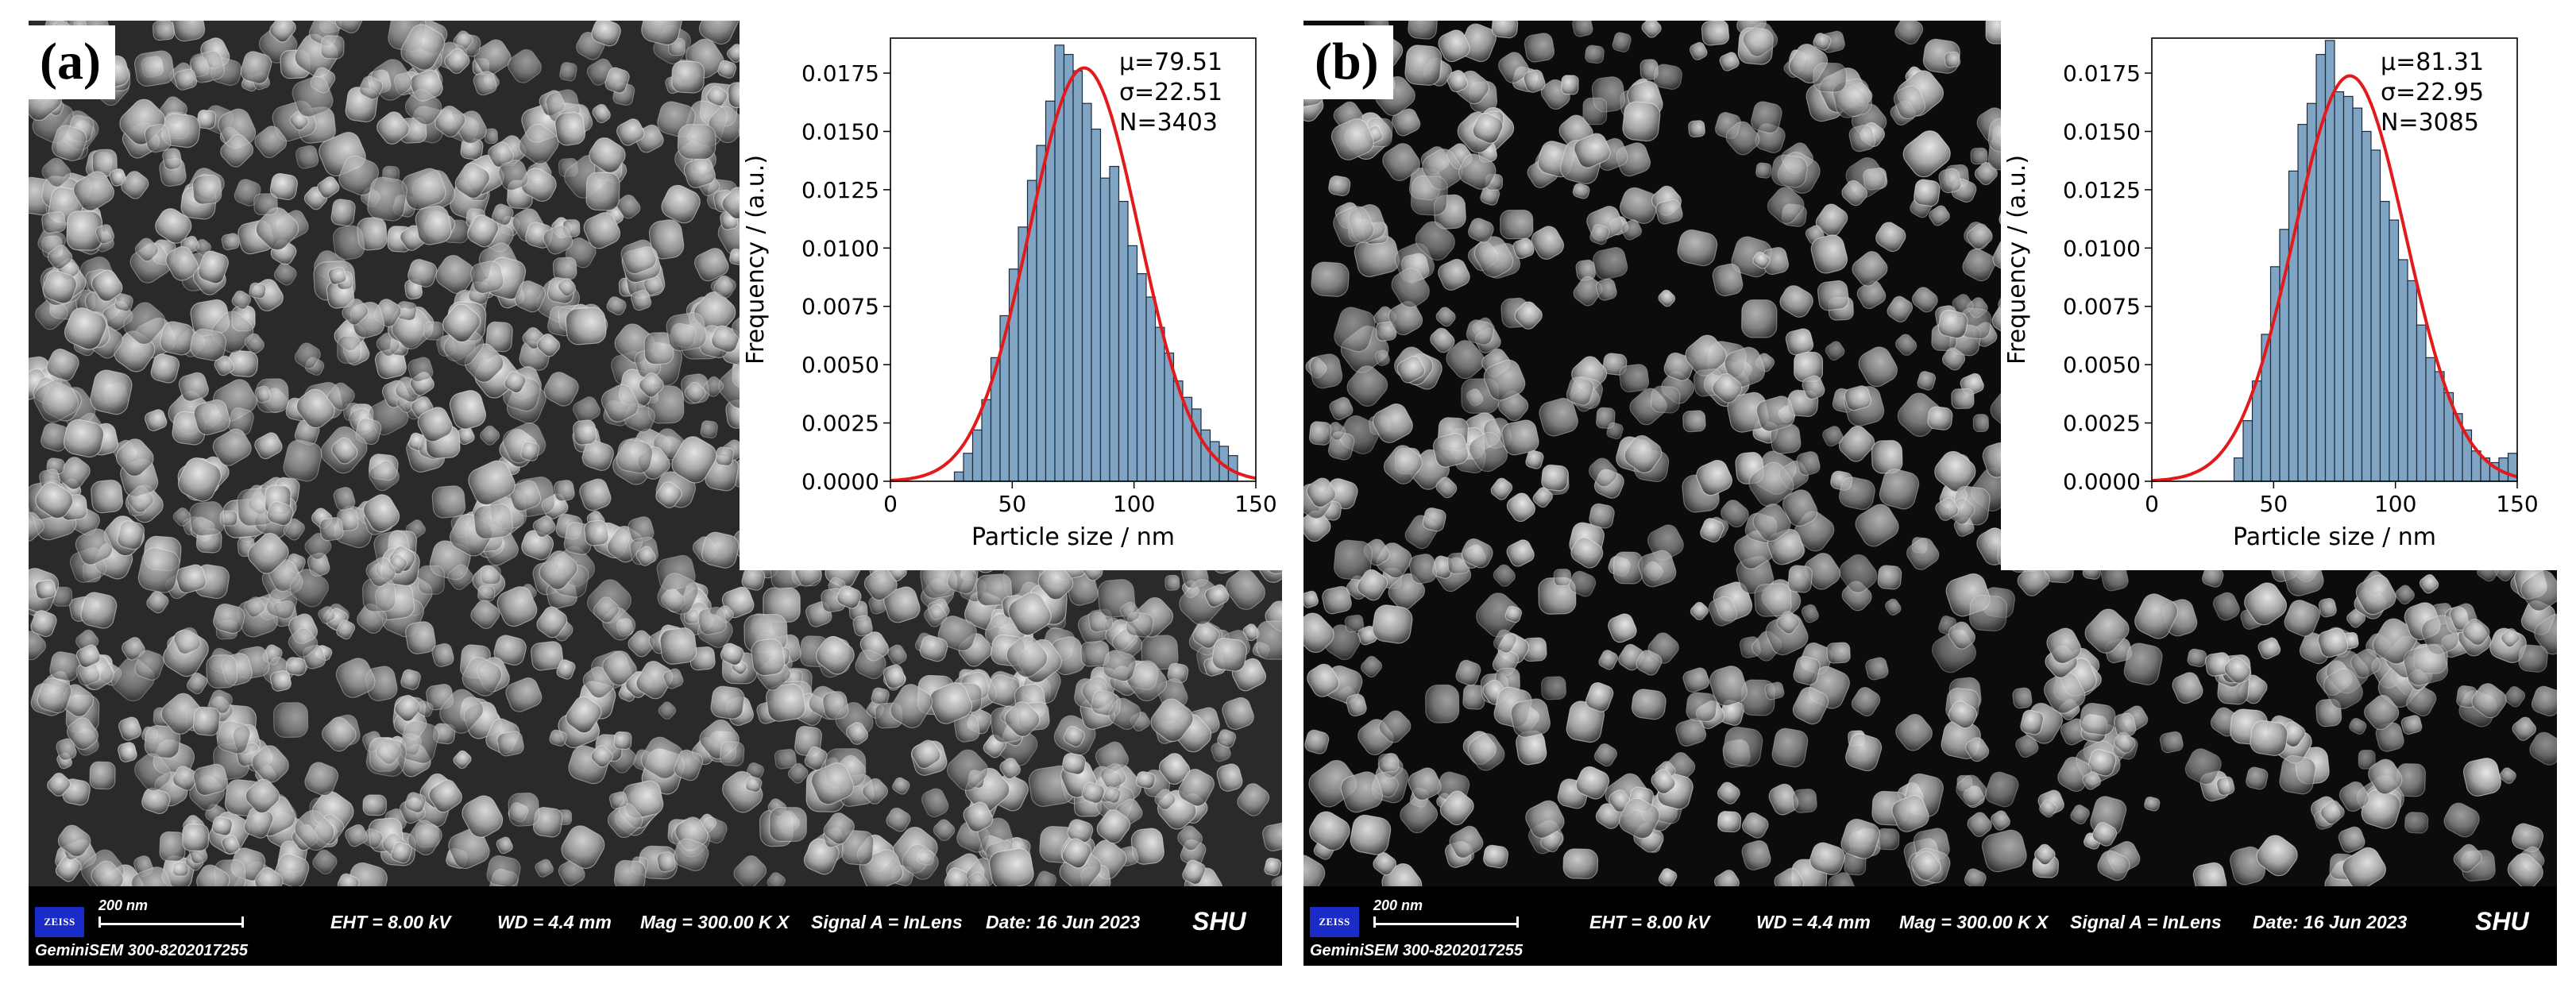 This screenshot has width=2576, height=984. Describe the element at coordinates (2334, 278) in the screenshot. I see `gaussian-fit-line` at that location.